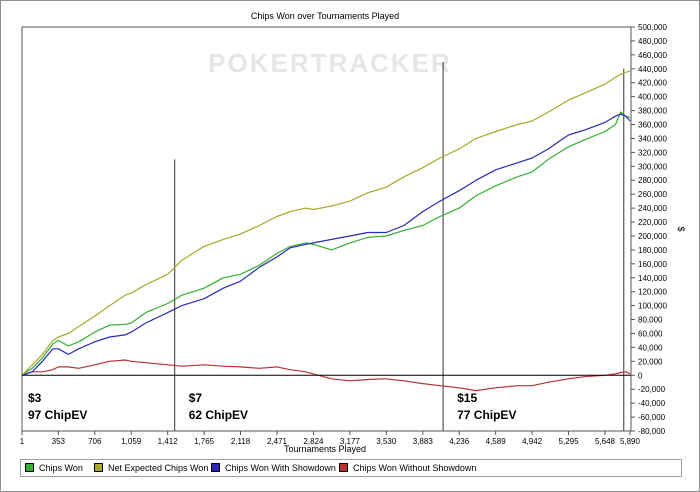 This screenshot has height=492, width=700. Describe the element at coordinates (459, 441) in the screenshot. I see `x-tick-label: 4,236` at that location.